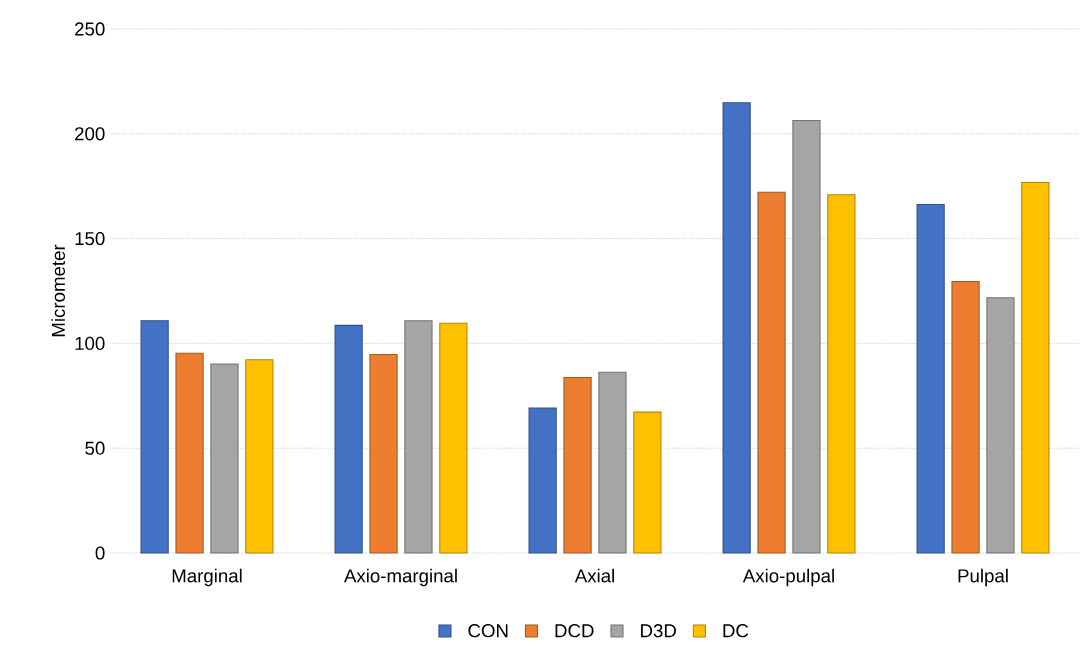  What do you see at coordinates (658, 631) in the screenshot?
I see `legend-label: D3D` at bounding box center [658, 631].